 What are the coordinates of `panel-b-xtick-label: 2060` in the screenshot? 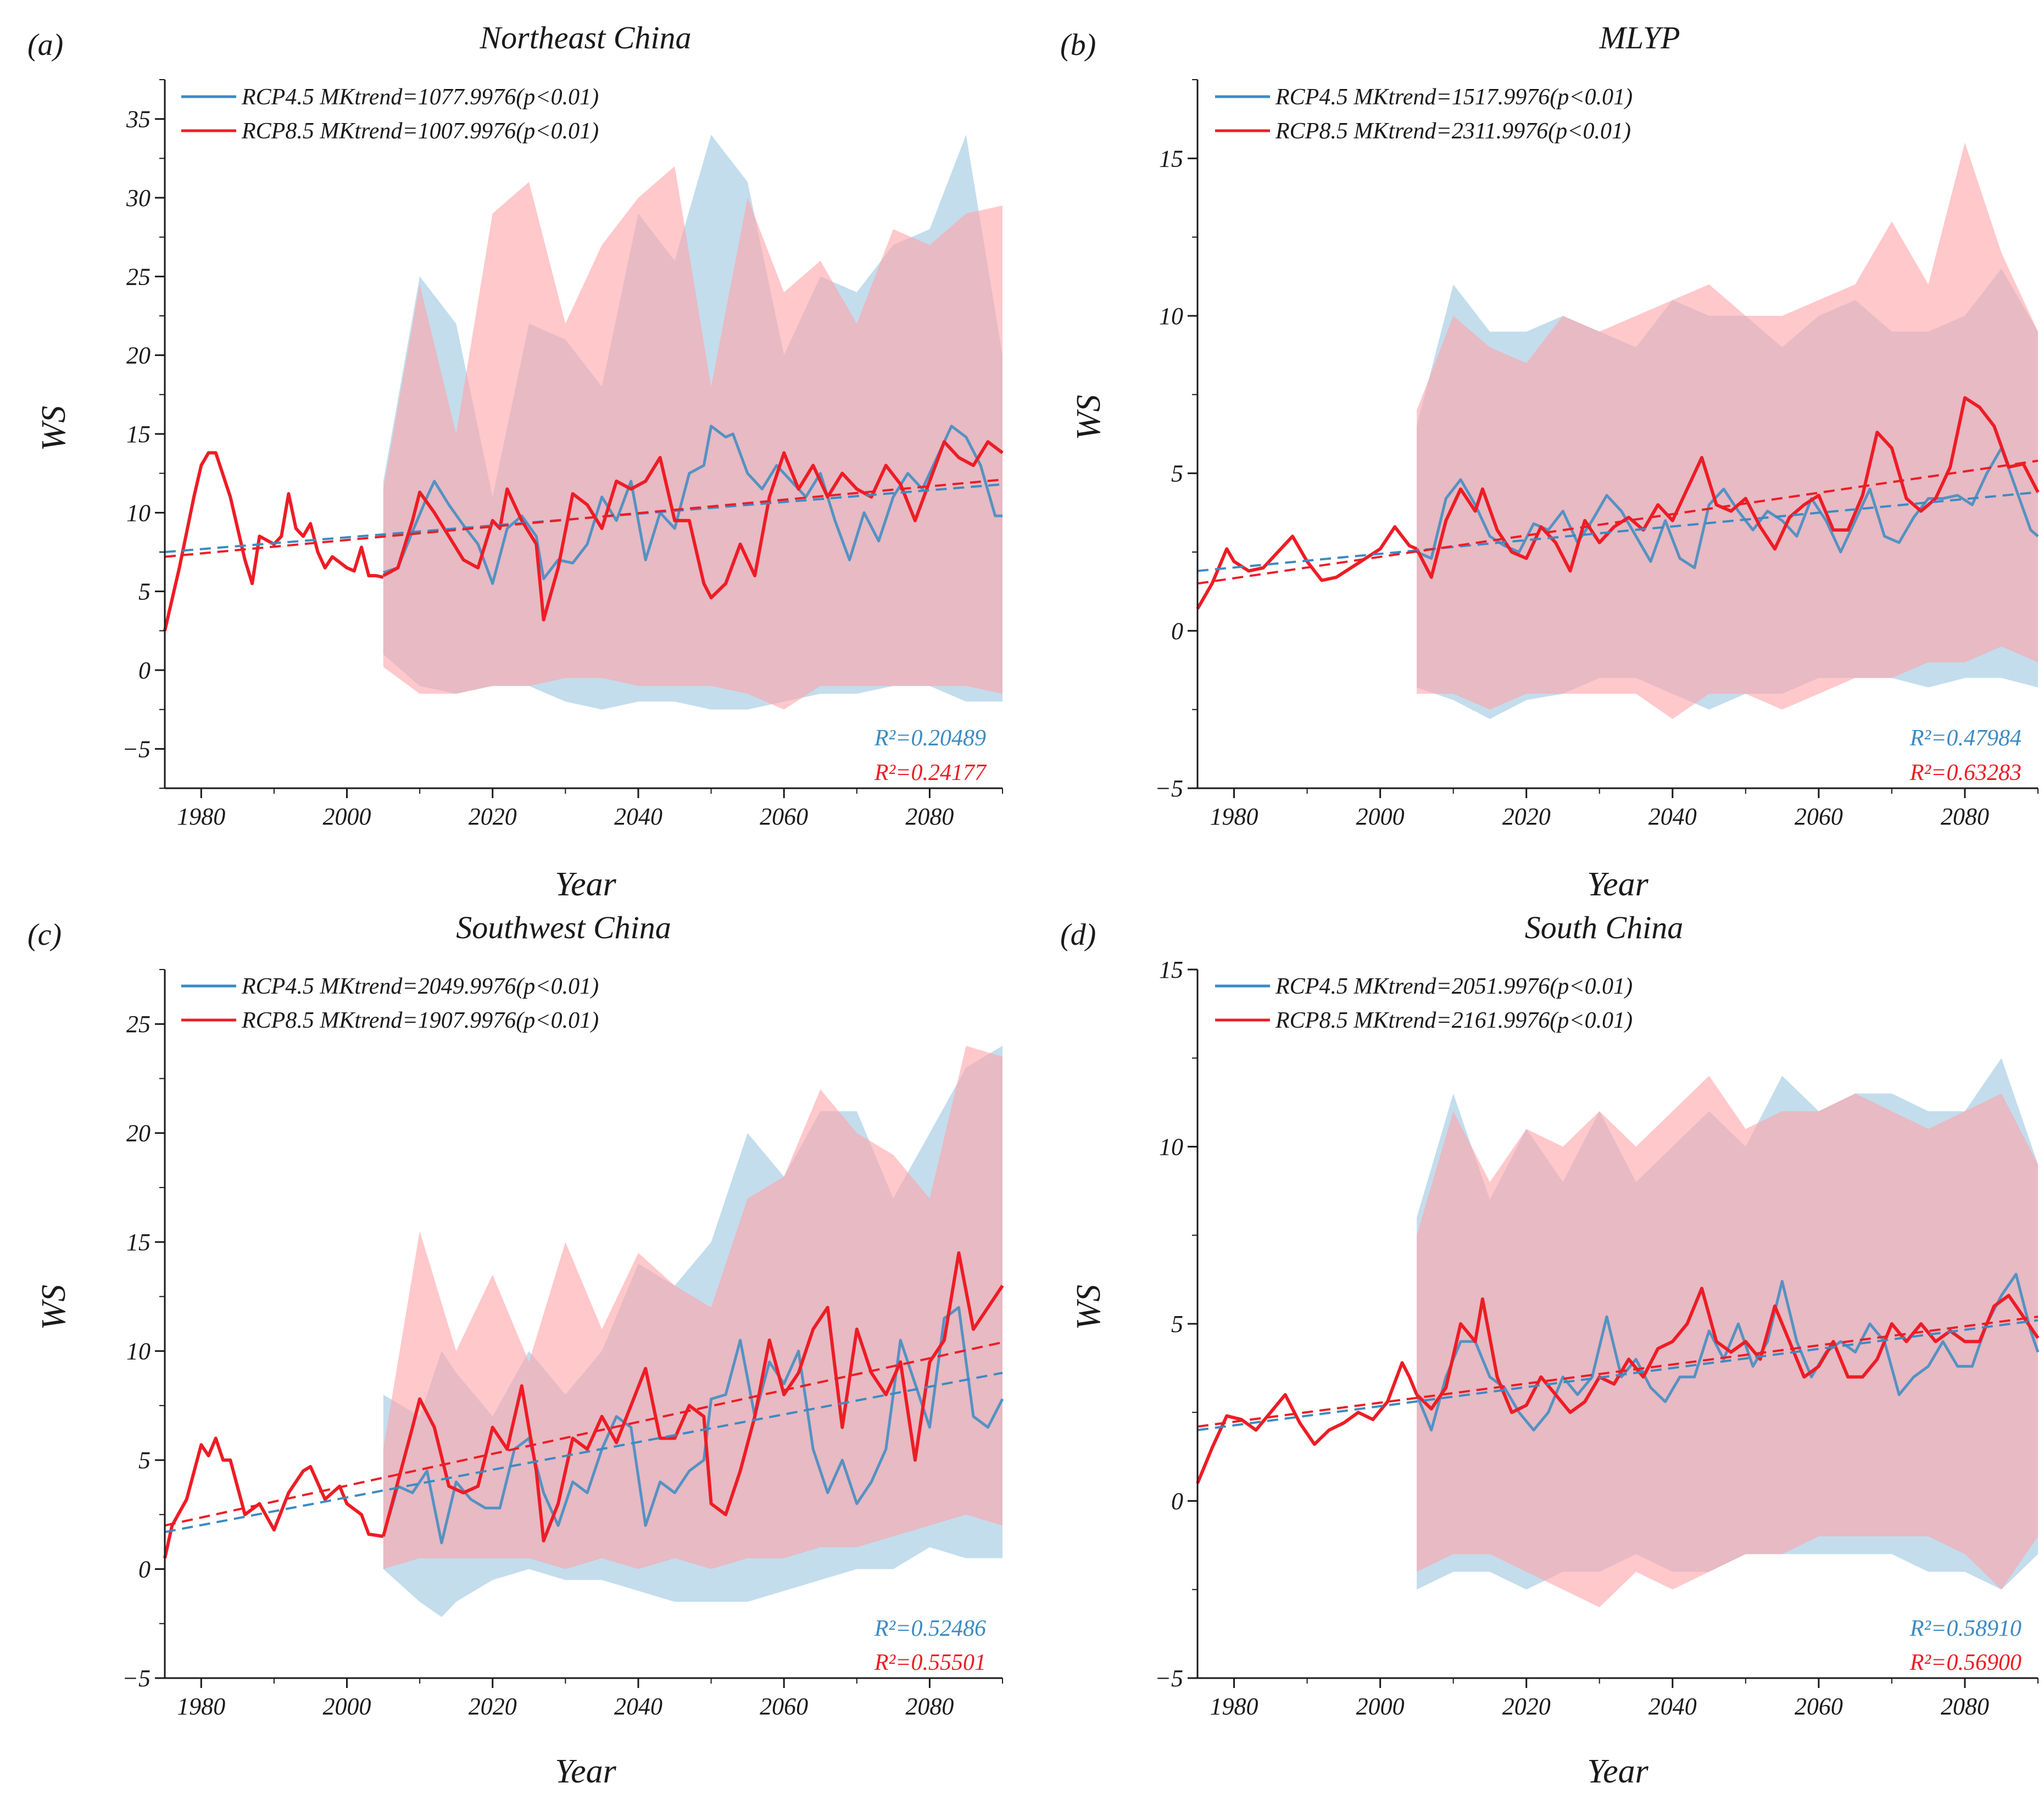 It's located at (1819, 817).